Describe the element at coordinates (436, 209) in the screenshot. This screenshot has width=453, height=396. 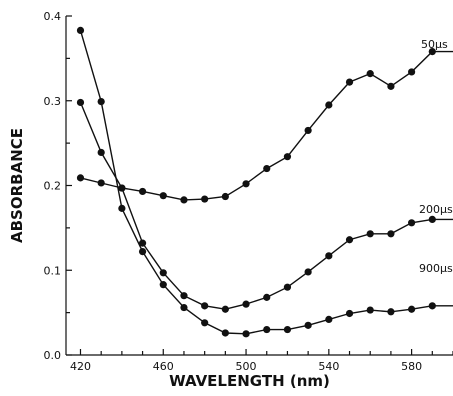
I see `series-label: 200μs` at that location.